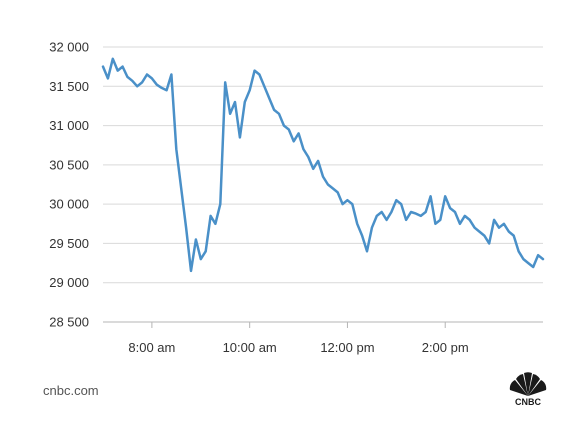 This screenshot has height=424, width=566. What do you see at coordinates (445, 347) in the screenshot?
I see `x-tick-label: 2:00 pm` at bounding box center [445, 347].